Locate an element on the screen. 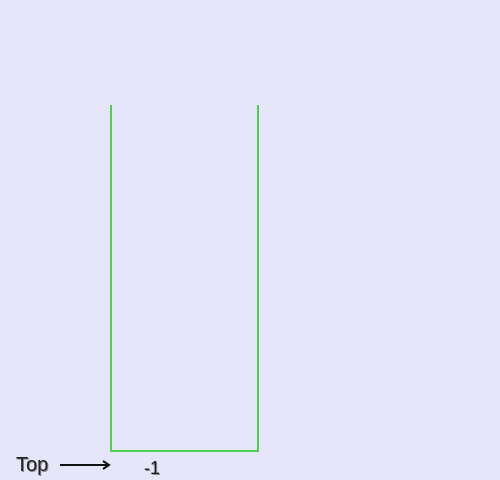 Image resolution: width=500 pixels, height=480 pixels. arrow-right-icon is located at coordinates (85, 465).